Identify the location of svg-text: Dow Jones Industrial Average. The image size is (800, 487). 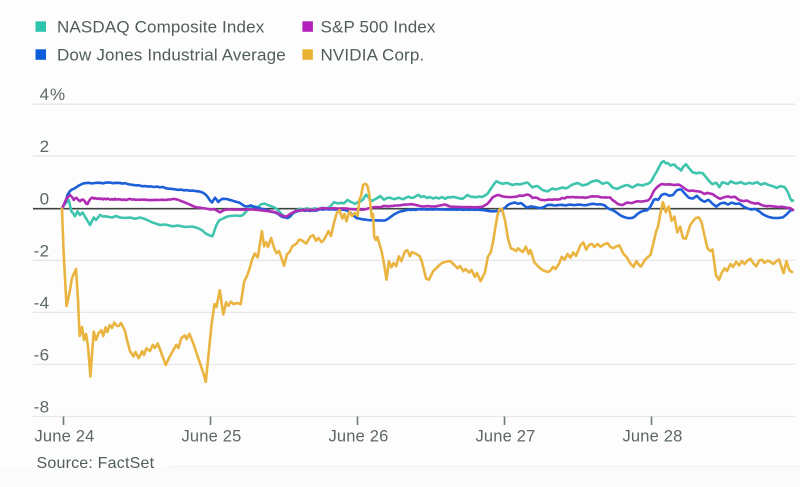
(171, 55).